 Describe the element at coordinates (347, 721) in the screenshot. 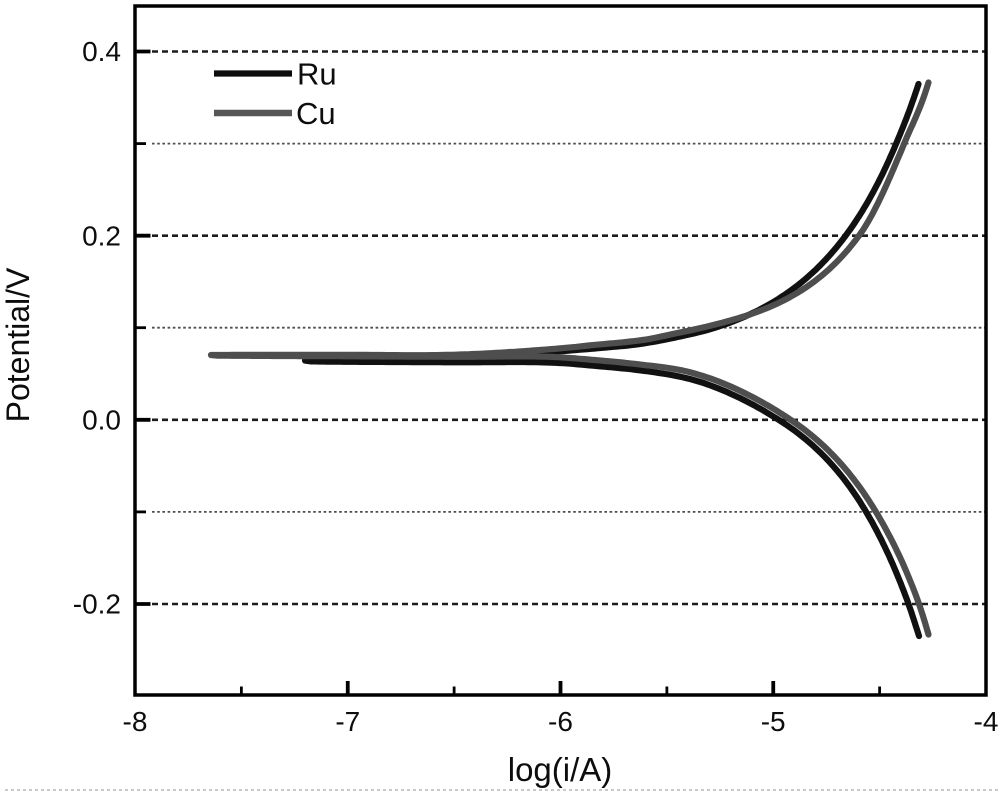

I see `svg-text: -7` at that location.